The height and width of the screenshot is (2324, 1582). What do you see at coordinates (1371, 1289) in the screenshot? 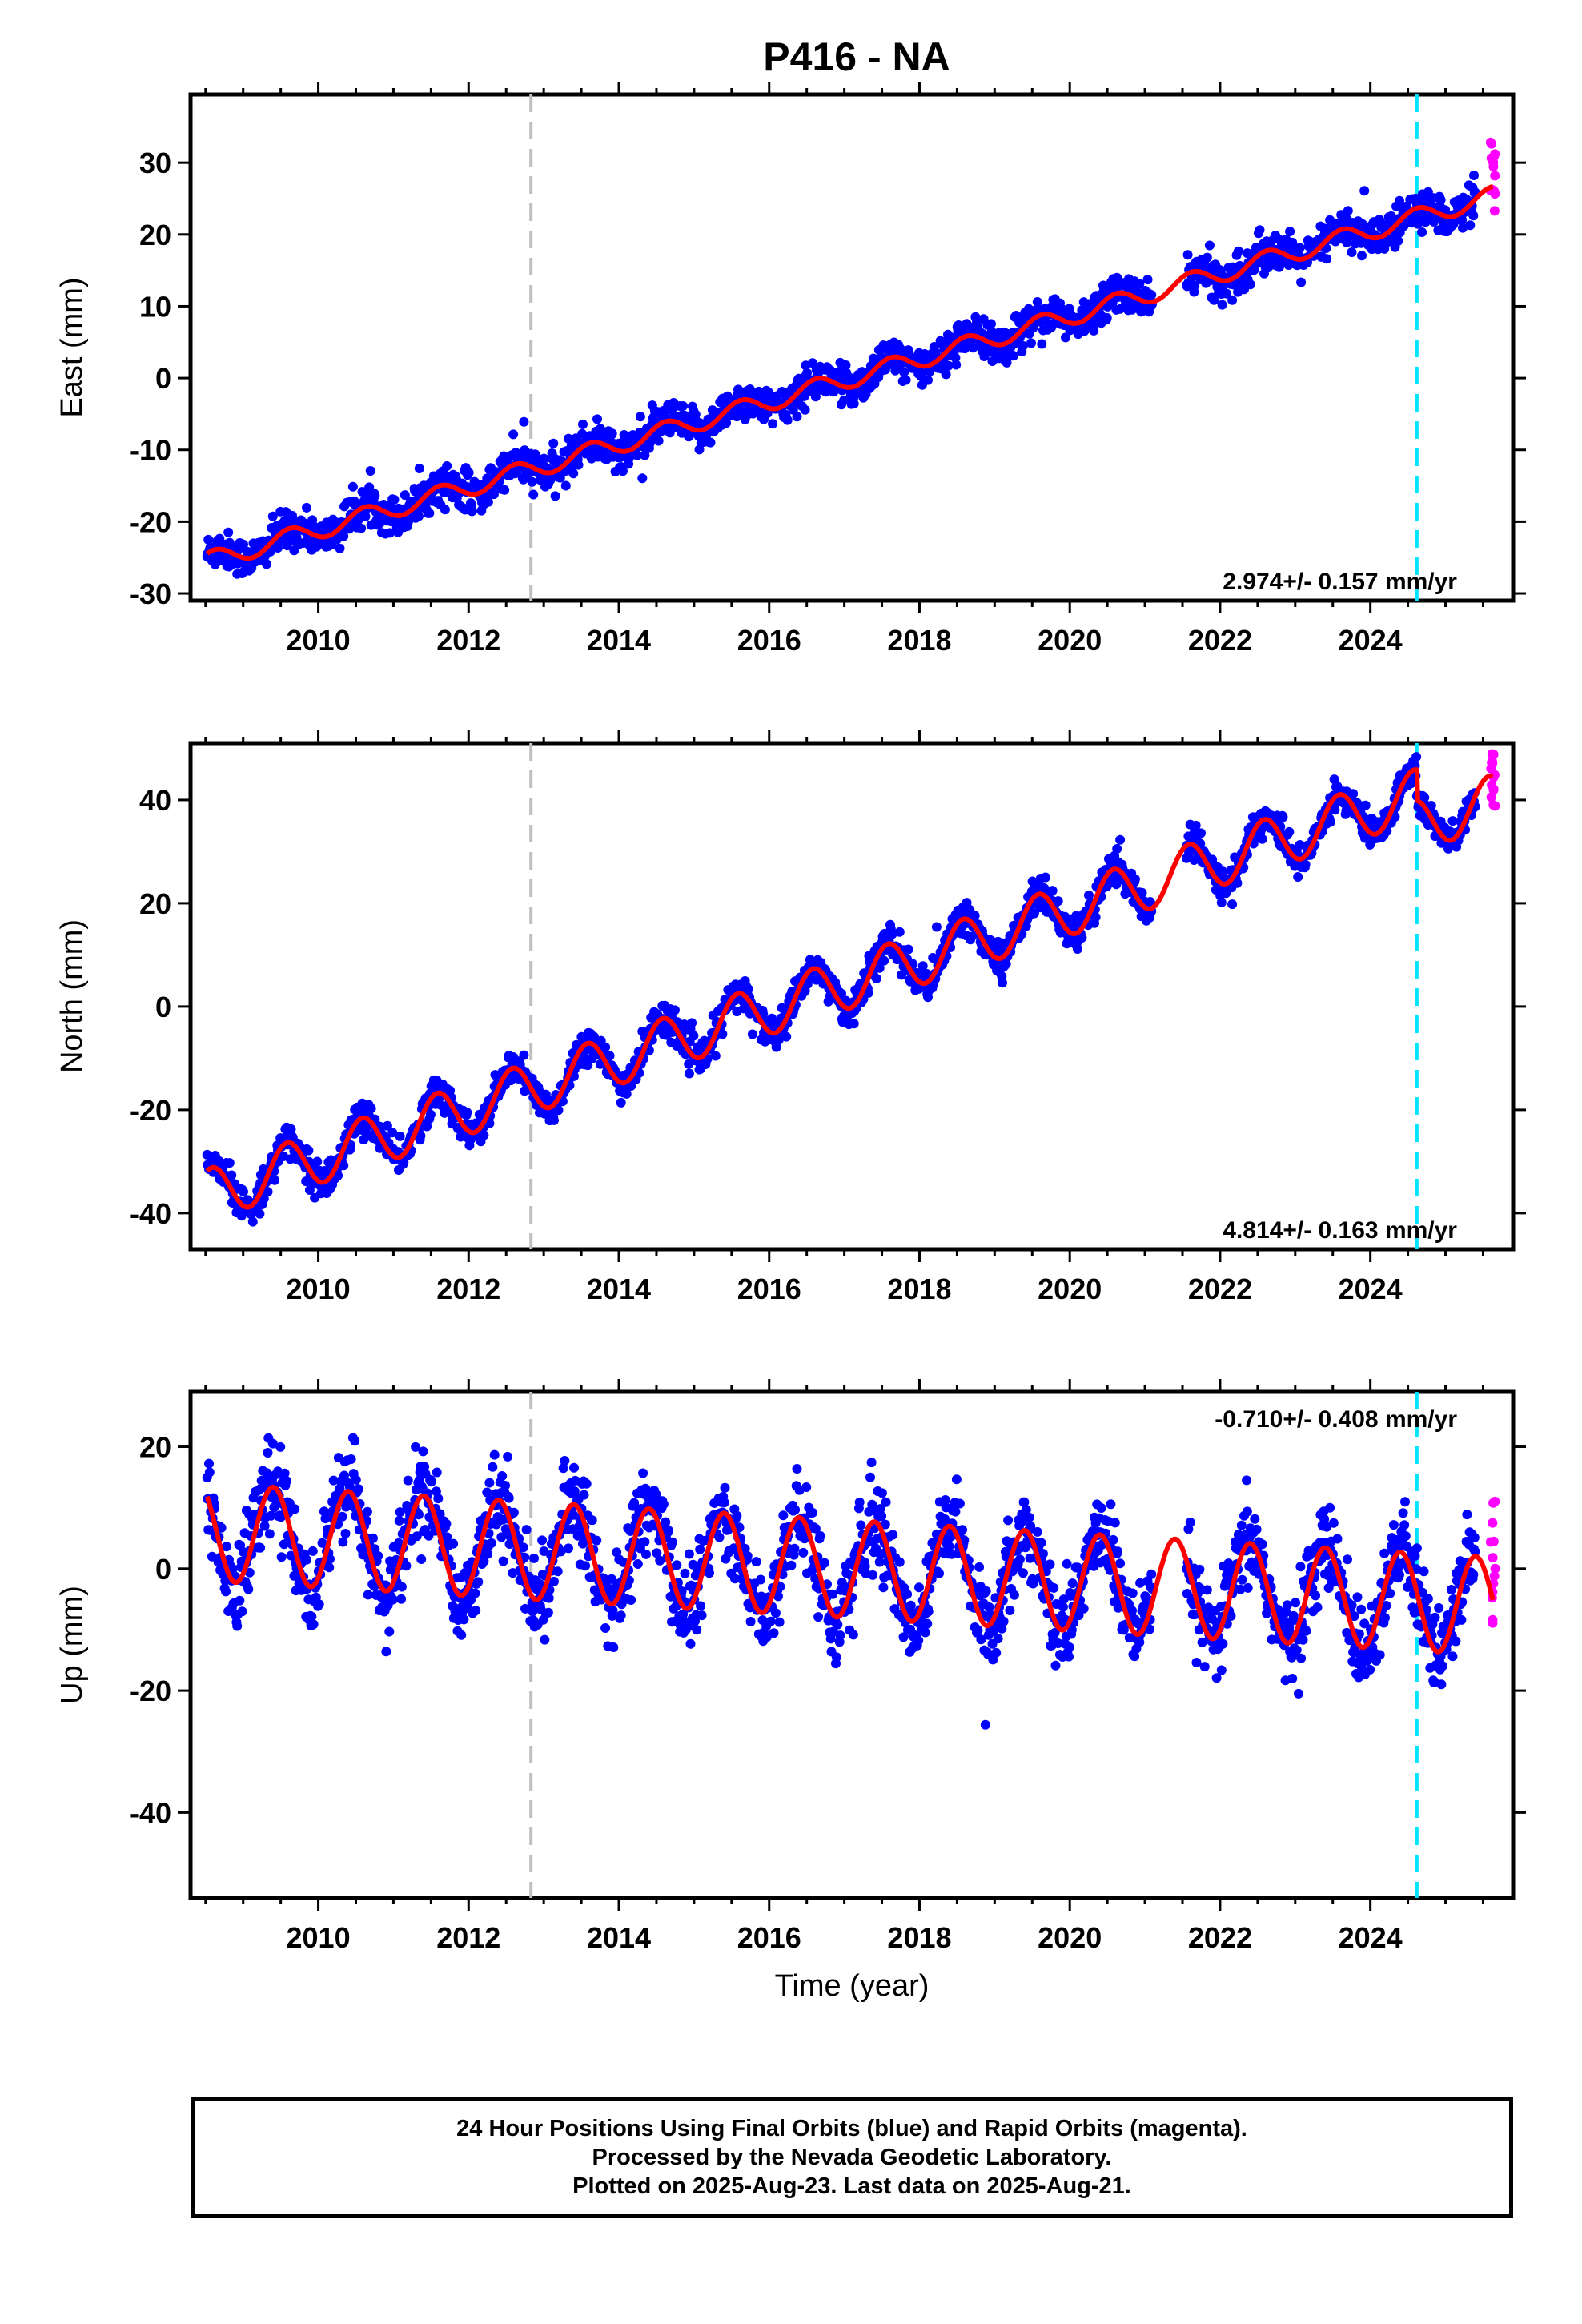
I see `x-tick-label: 2024` at bounding box center [1371, 1289].